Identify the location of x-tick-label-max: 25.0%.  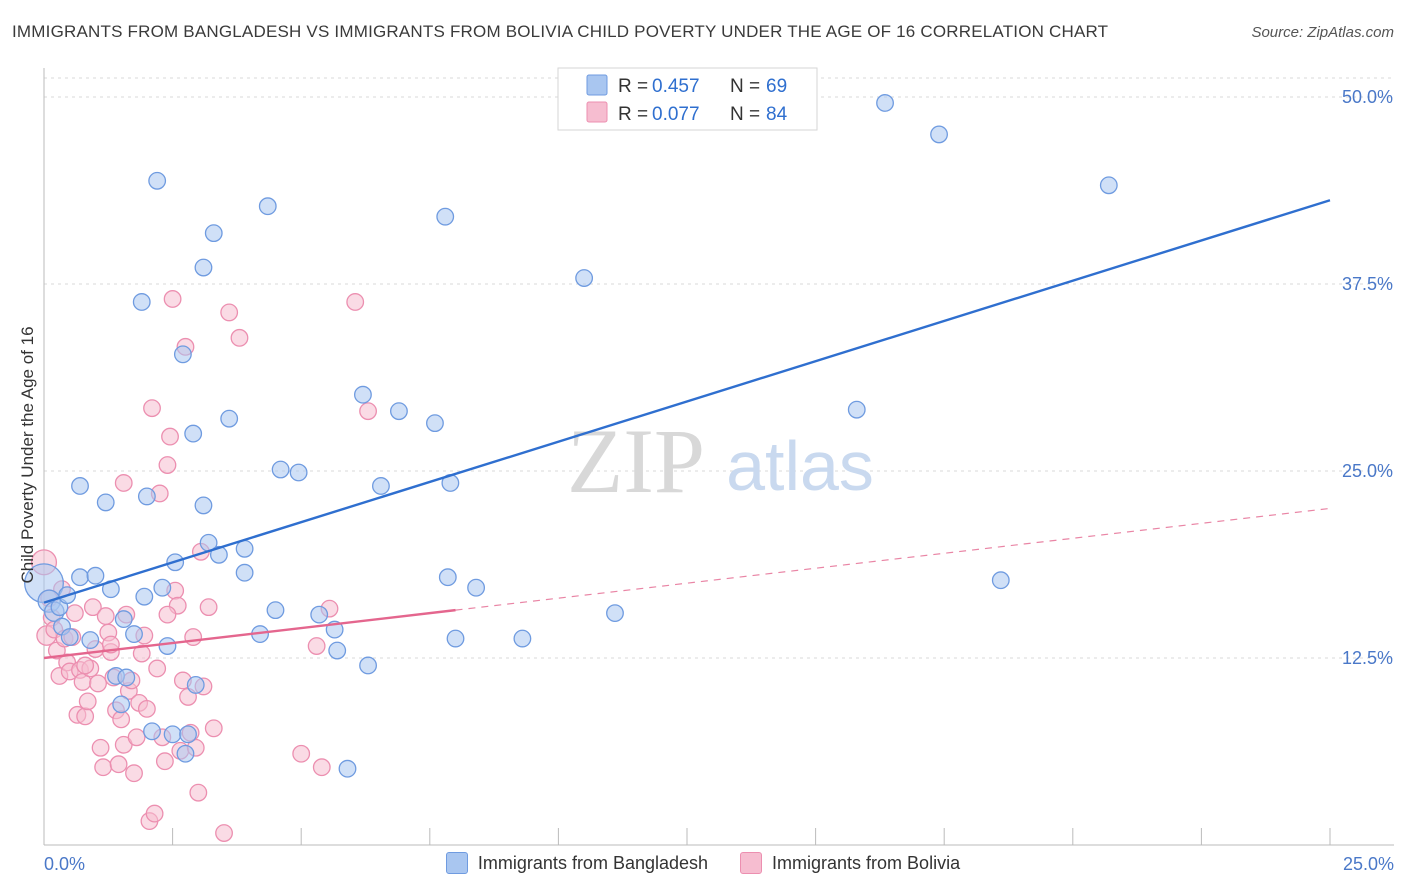
(1368, 864).